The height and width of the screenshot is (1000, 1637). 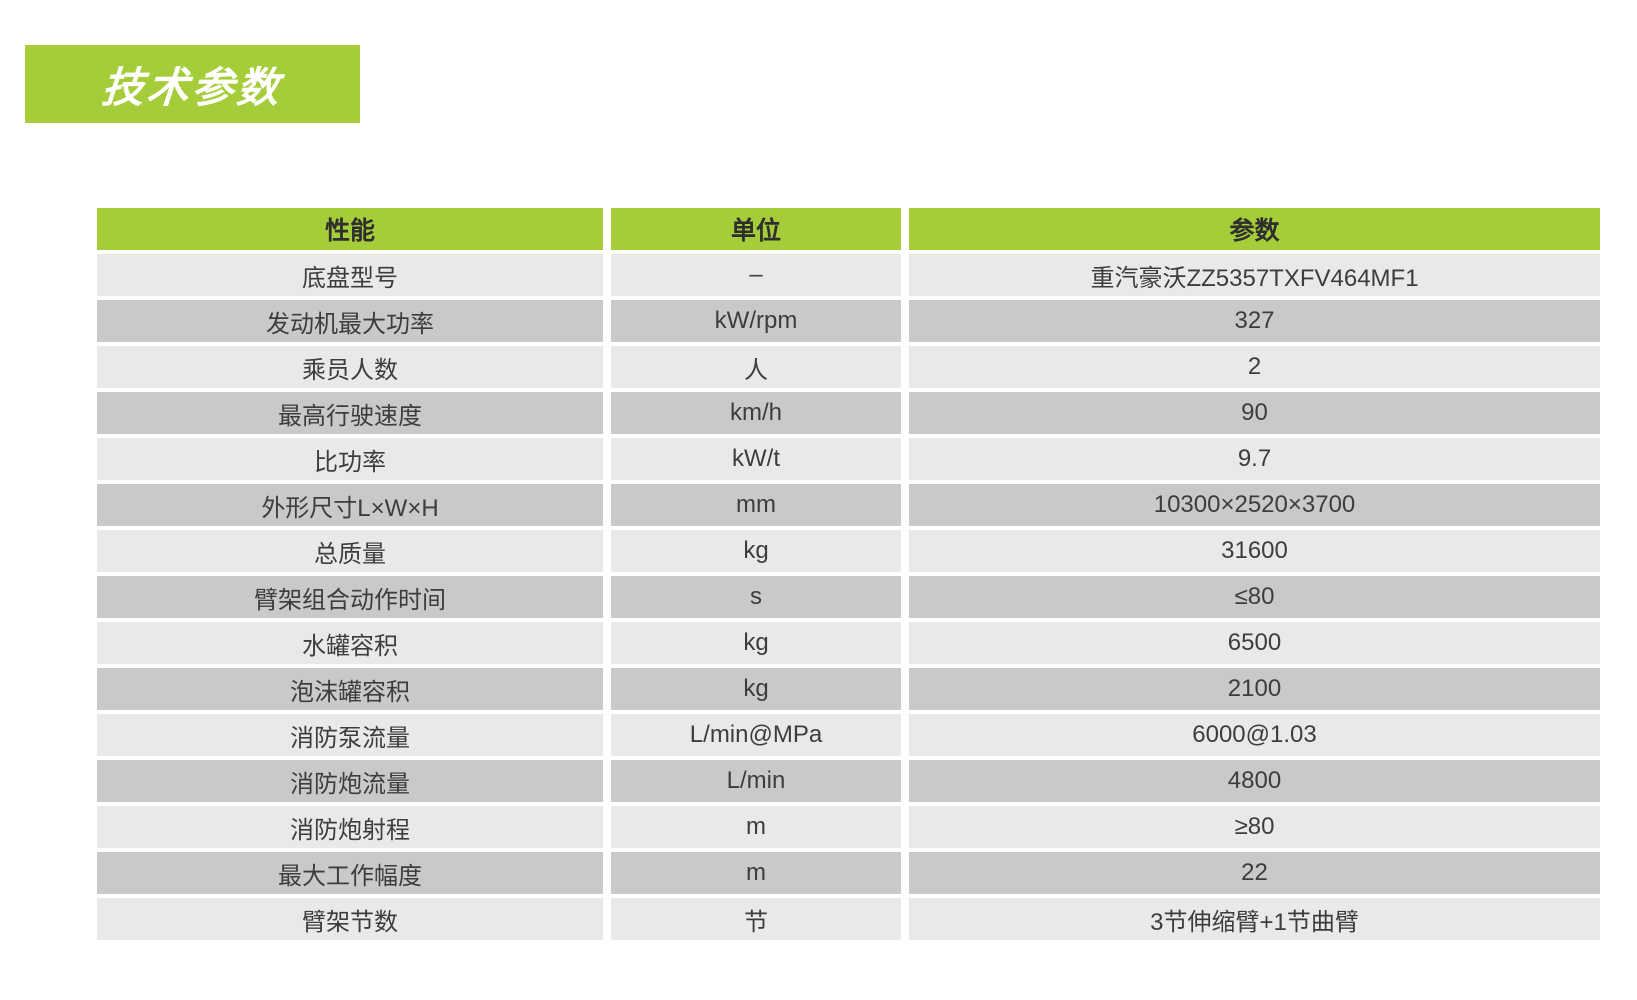 What do you see at coordinates (756, 505) in the screenshot?
I see `spec-unit-cell: mm` at bounding box center [756, 505].